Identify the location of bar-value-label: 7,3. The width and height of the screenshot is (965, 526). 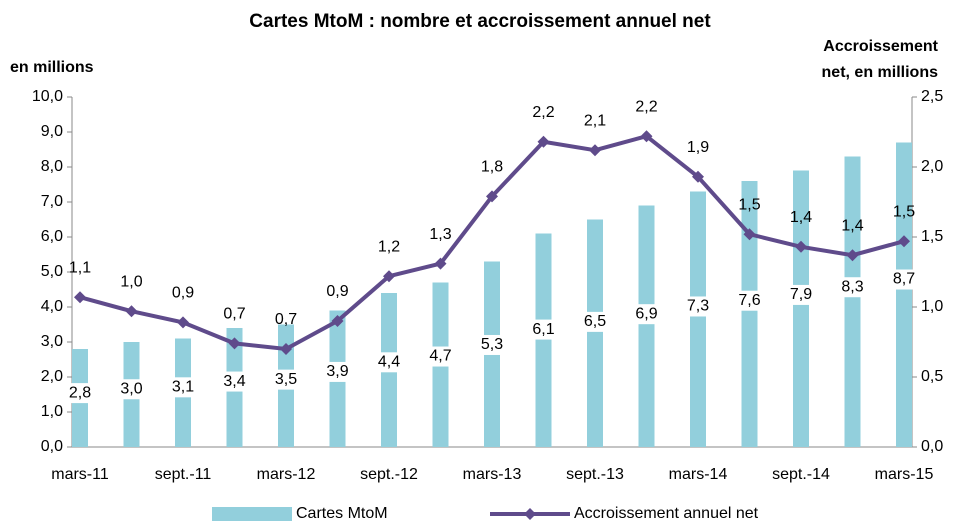
(698, 306).